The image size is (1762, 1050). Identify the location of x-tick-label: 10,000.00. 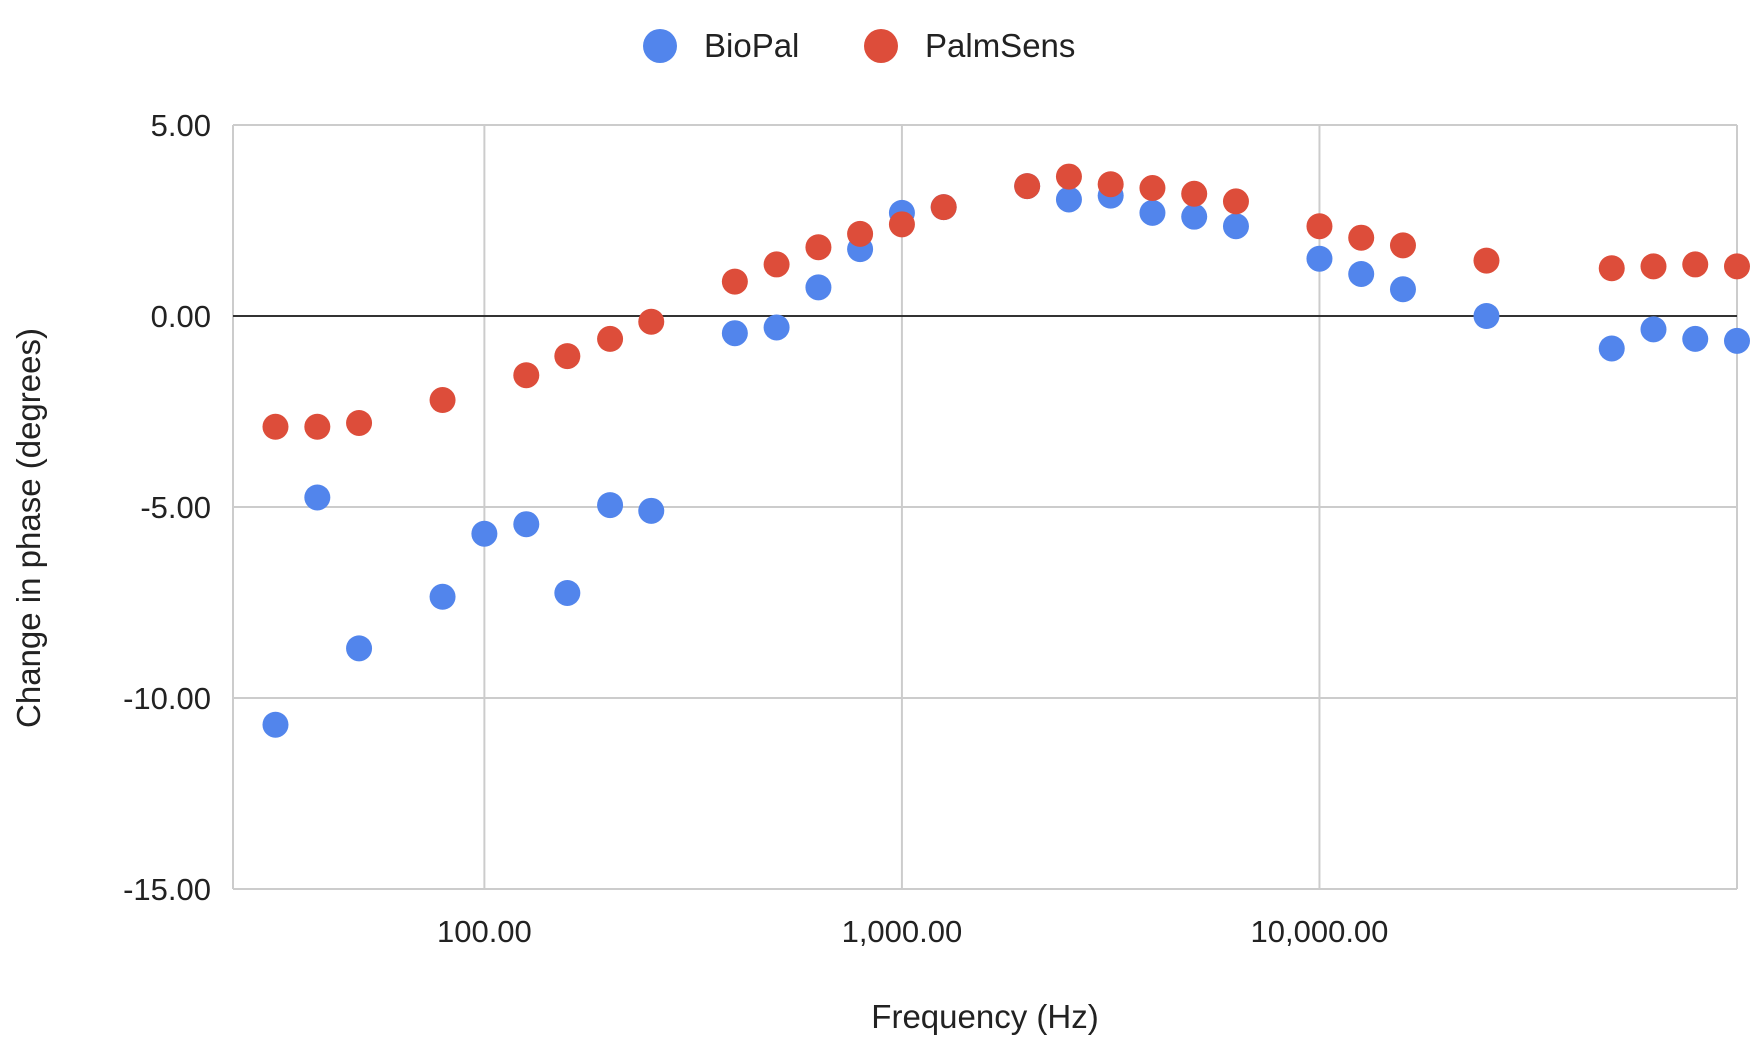
(1320, 931).